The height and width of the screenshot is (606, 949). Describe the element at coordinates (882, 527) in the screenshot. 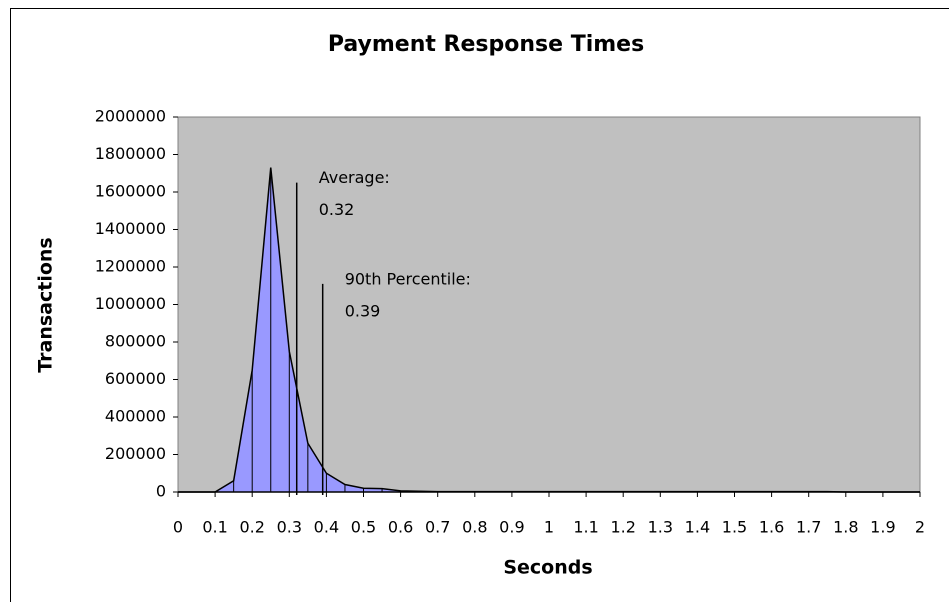

I see `x-tick-label: 1.9` at that location.